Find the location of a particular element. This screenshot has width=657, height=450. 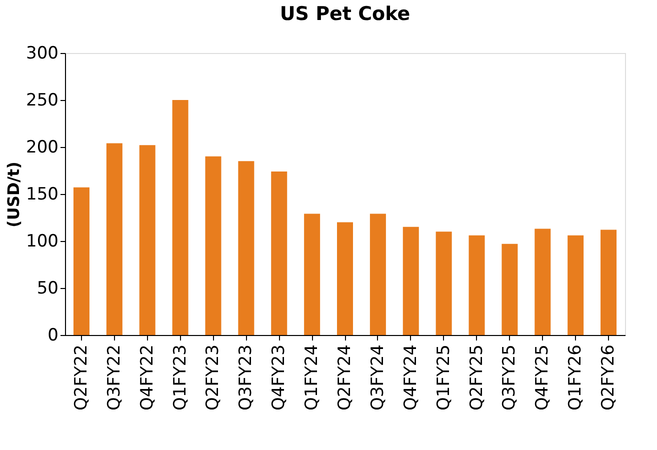

x-tick-label: Q4FY23 is located at coordinates (279, 377).